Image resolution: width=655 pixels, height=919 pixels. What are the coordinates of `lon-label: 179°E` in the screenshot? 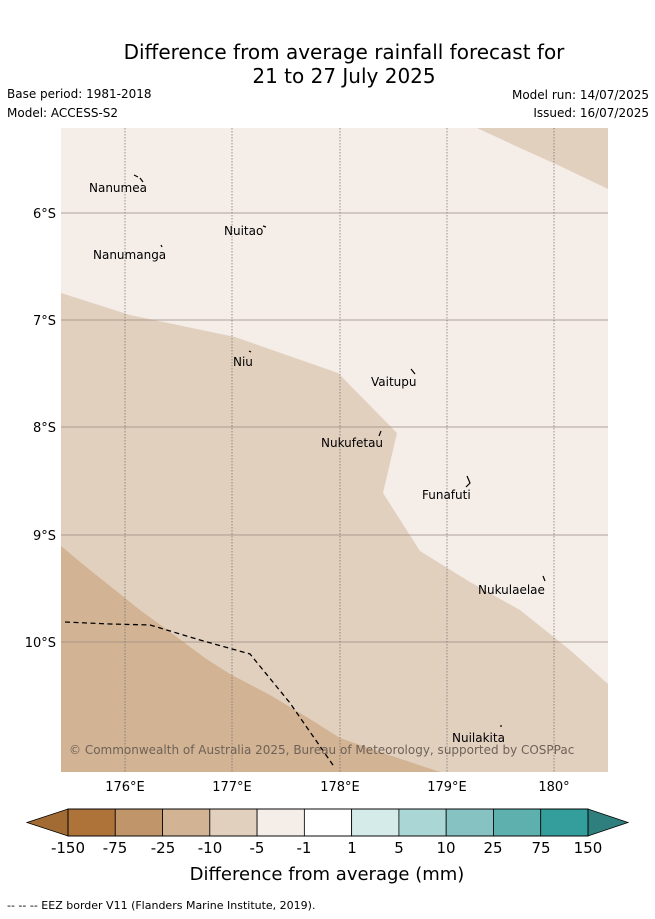 It's located at (447, 787).